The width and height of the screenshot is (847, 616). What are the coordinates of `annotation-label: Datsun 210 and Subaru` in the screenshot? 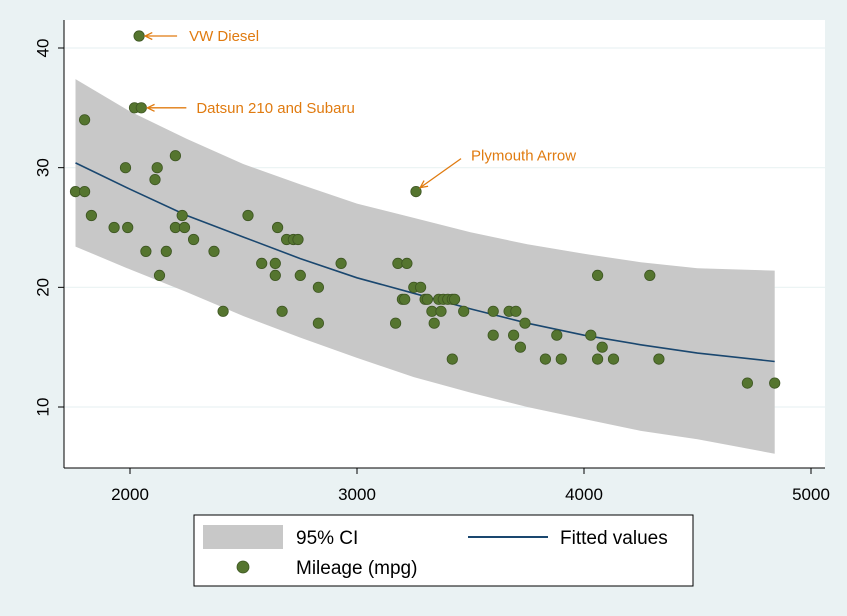 It's located at (275, 108).